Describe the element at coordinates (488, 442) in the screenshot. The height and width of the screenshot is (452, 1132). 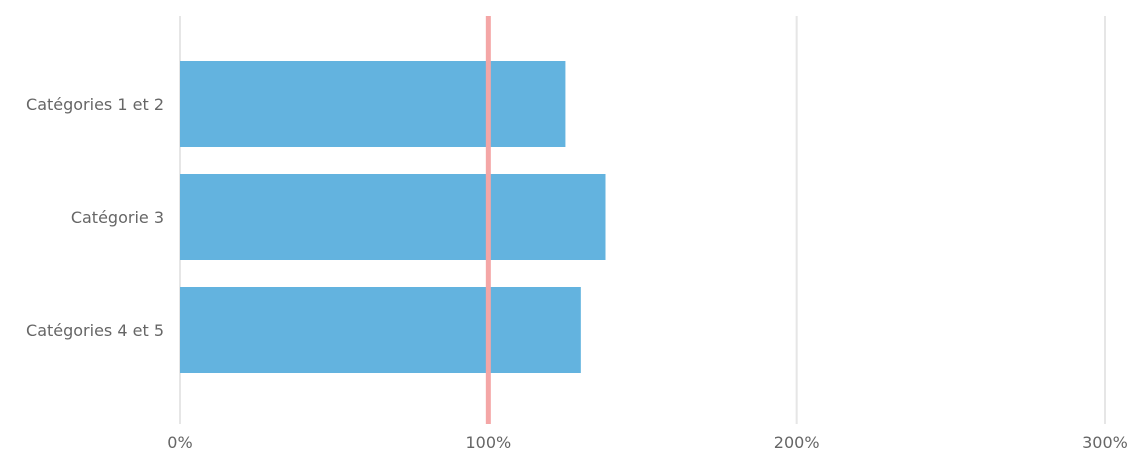
I see `x-tick-label-1: 100%` at that location.